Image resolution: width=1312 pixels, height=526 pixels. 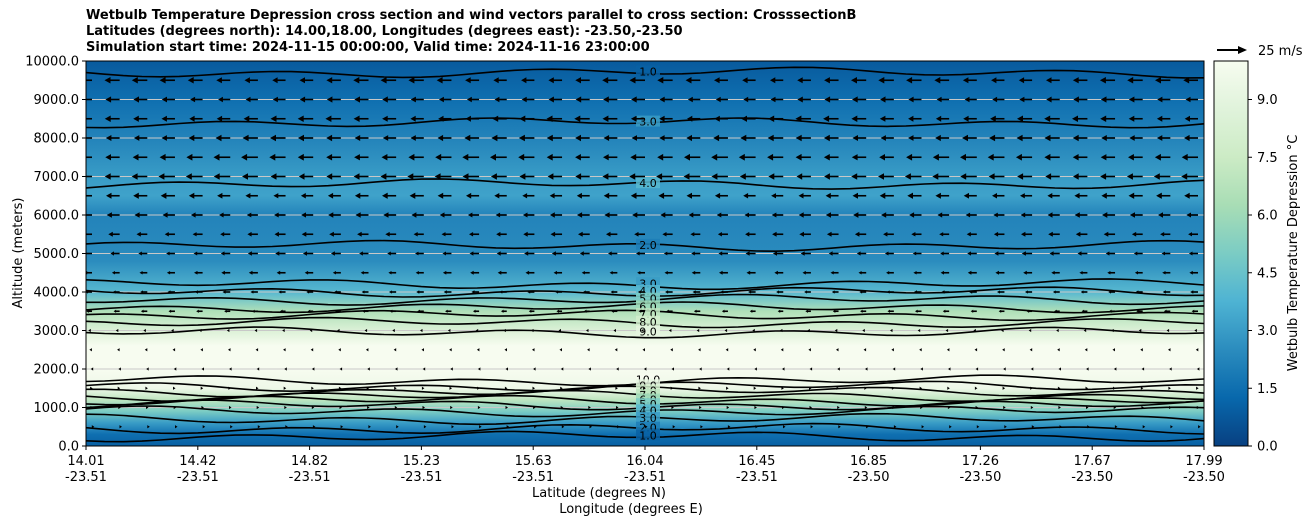 What do you see at coordinates (421, 477) in the screenshot?
I see `x-tick-label-lon-3: -23.51` at bounding box center [421, 477].